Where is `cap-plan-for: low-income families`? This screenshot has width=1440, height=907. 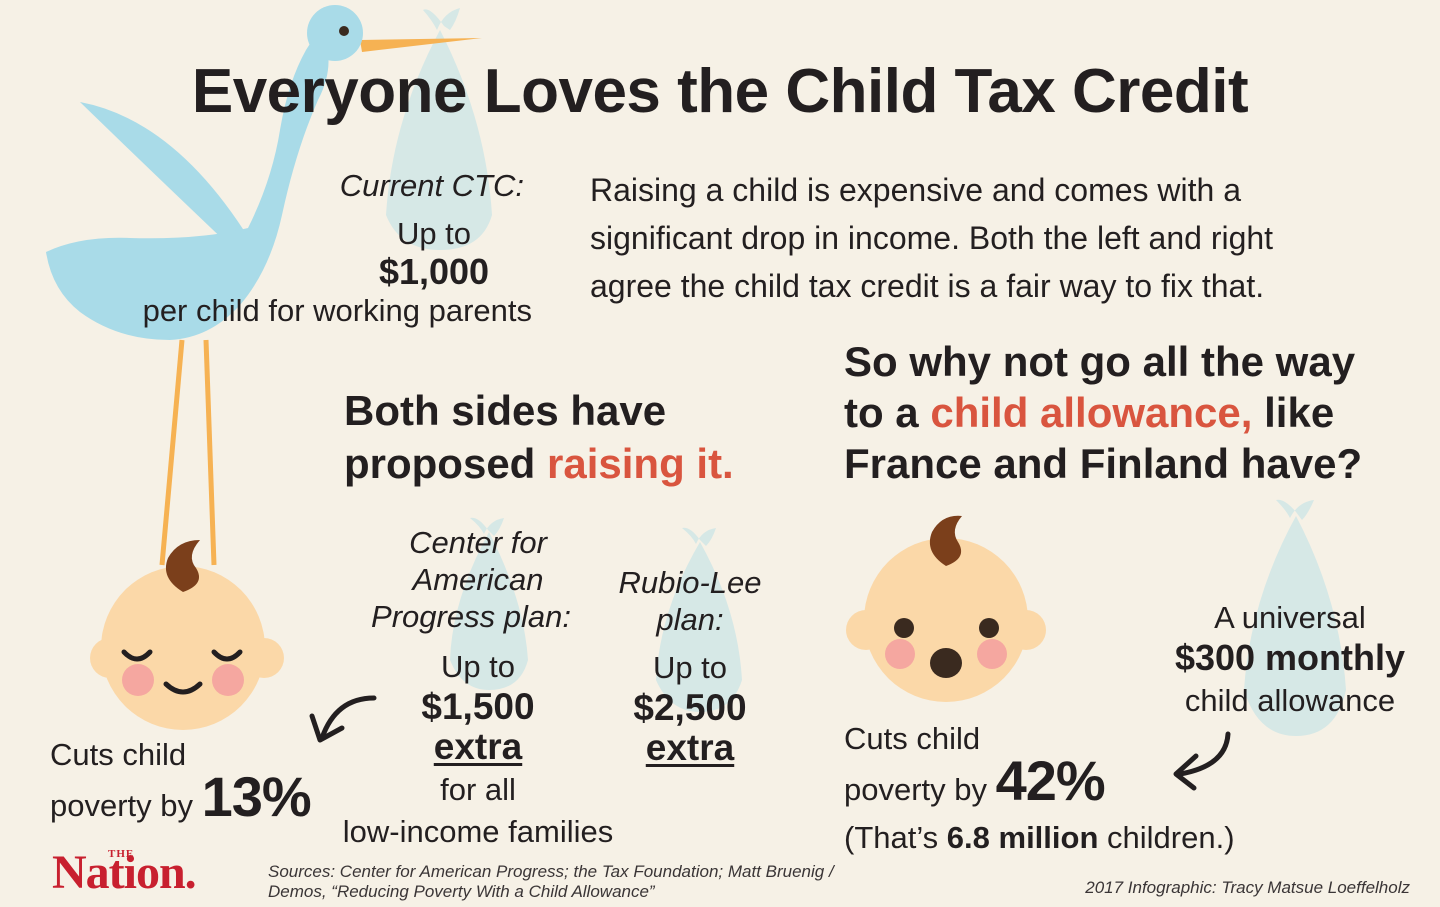 cap-plan-for: low-income families is located at coordinates (478, 831).